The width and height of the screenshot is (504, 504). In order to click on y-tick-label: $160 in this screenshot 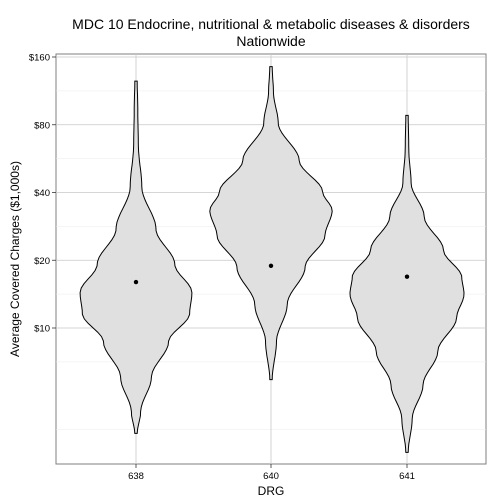, I will do `click(39, 58)`.